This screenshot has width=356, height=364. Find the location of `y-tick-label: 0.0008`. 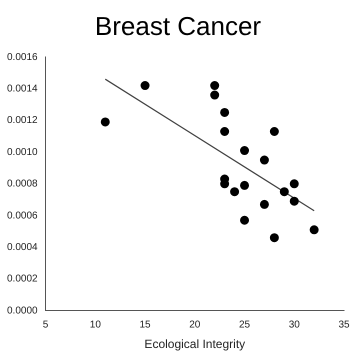

y-tick-label: 0.0008 is located at coordinates (22, 184).